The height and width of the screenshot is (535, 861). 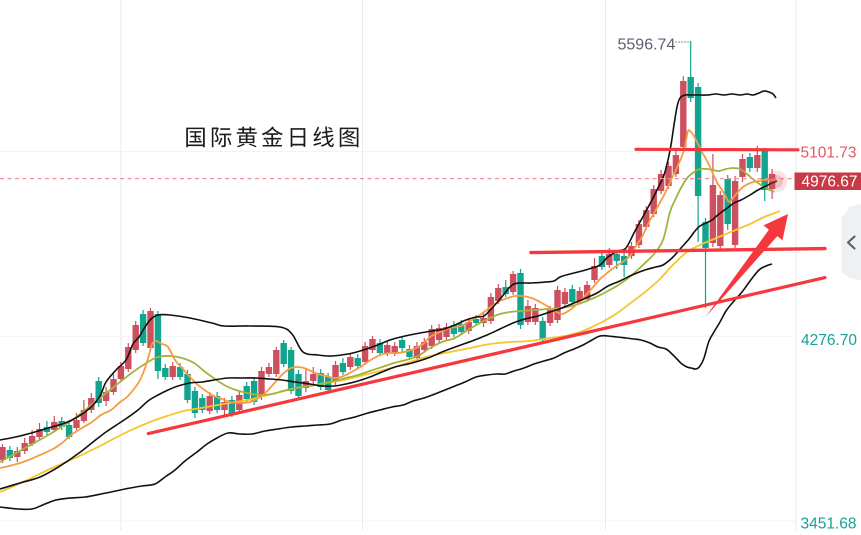 I want to click on svg-text: 4276.70, so click(x=829, y=340).